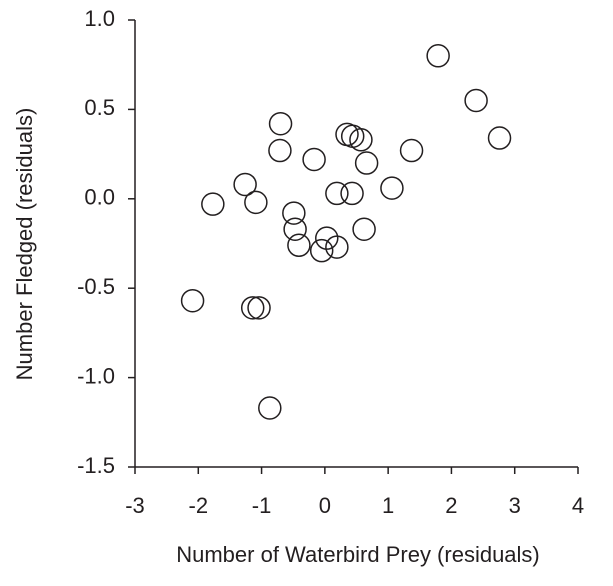  Describe the element at coordinates (199, 505) in the screenshot. I see `x-tick-label: -2` at that location.